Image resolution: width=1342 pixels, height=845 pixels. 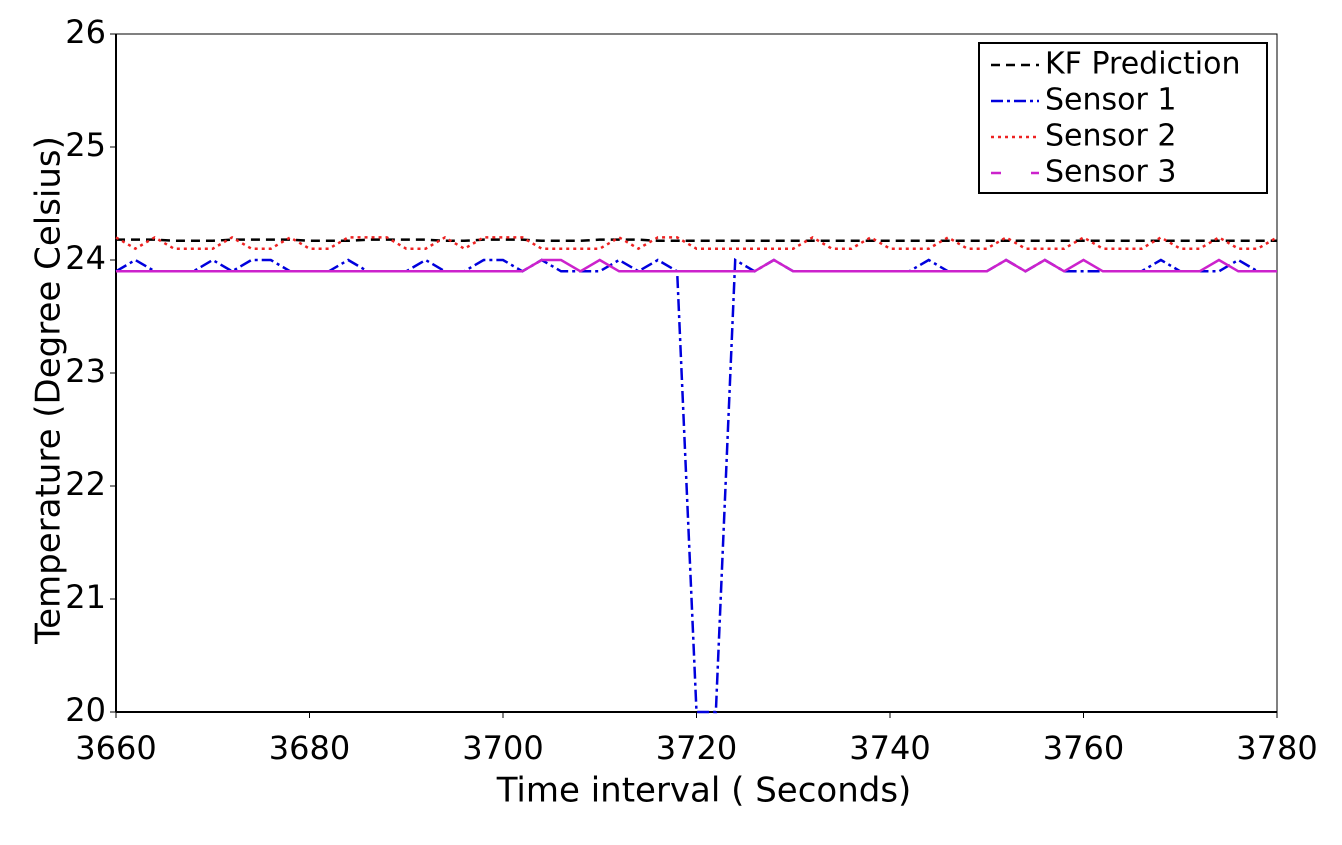 I want to click on legend-box, so click(x=1123, y=118).